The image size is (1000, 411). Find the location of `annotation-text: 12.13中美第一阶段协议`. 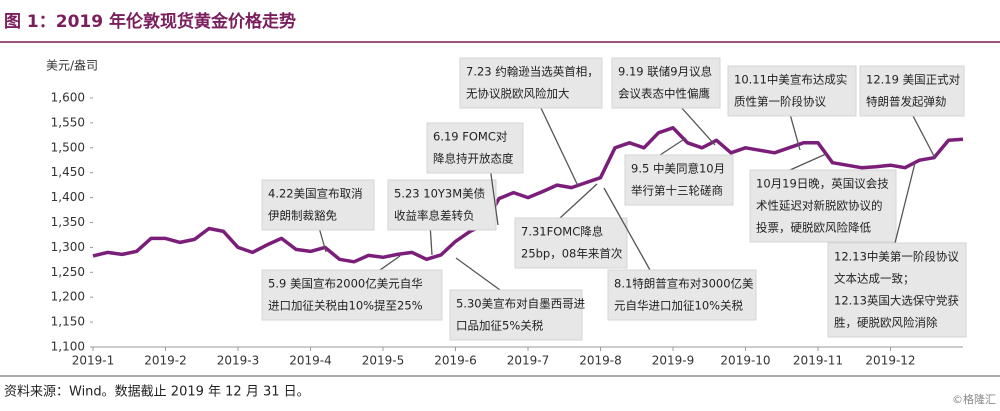

annotation-text: 12.13中美第一阶段协议 is located at coordinates (896, 257).